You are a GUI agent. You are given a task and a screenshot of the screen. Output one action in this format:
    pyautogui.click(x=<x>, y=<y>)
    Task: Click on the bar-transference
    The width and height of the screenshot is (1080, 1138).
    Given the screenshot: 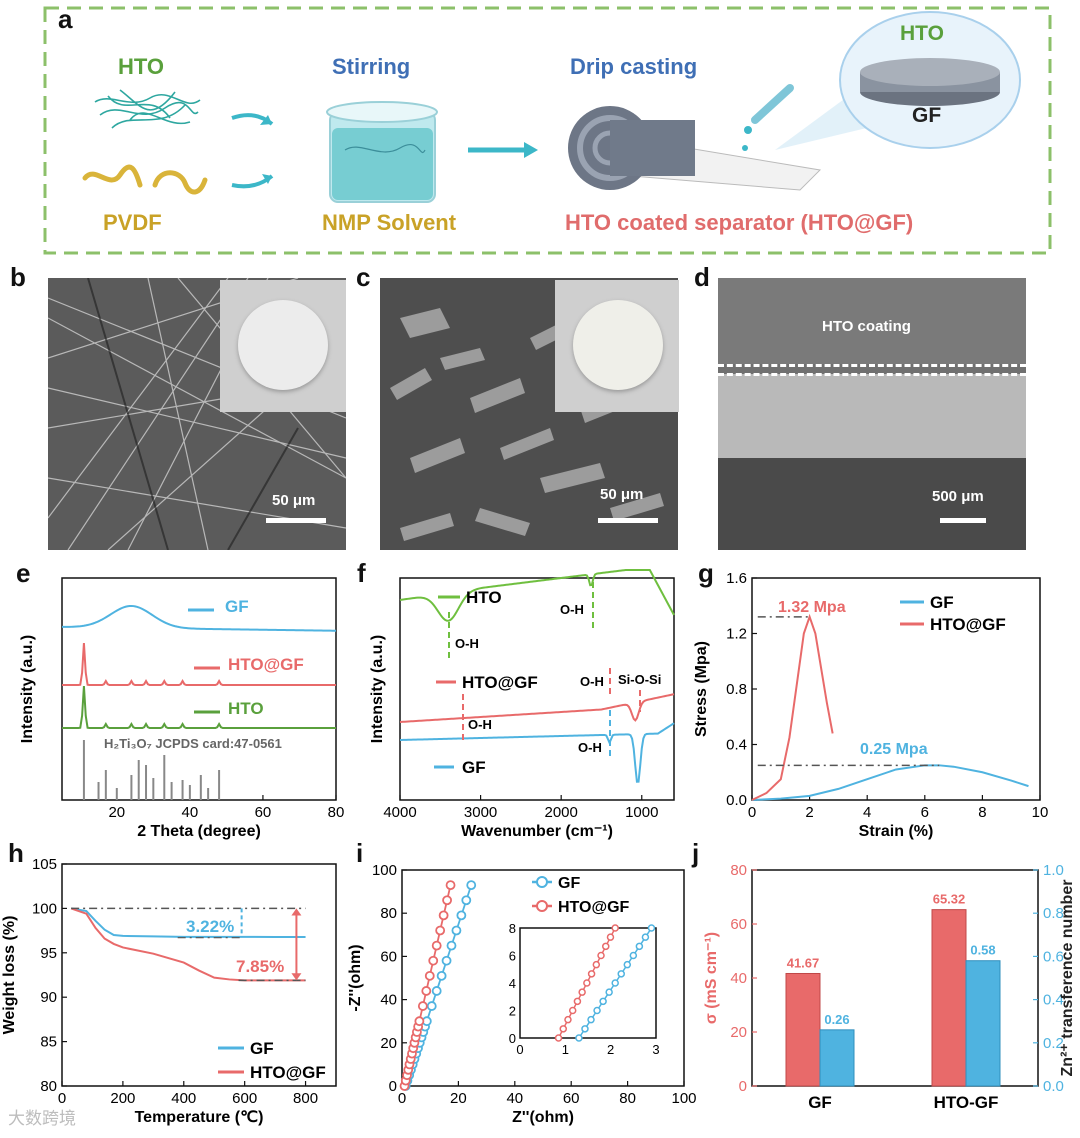 What is the action you would take?
    pyautogui.click(x=983, y=1023)
    